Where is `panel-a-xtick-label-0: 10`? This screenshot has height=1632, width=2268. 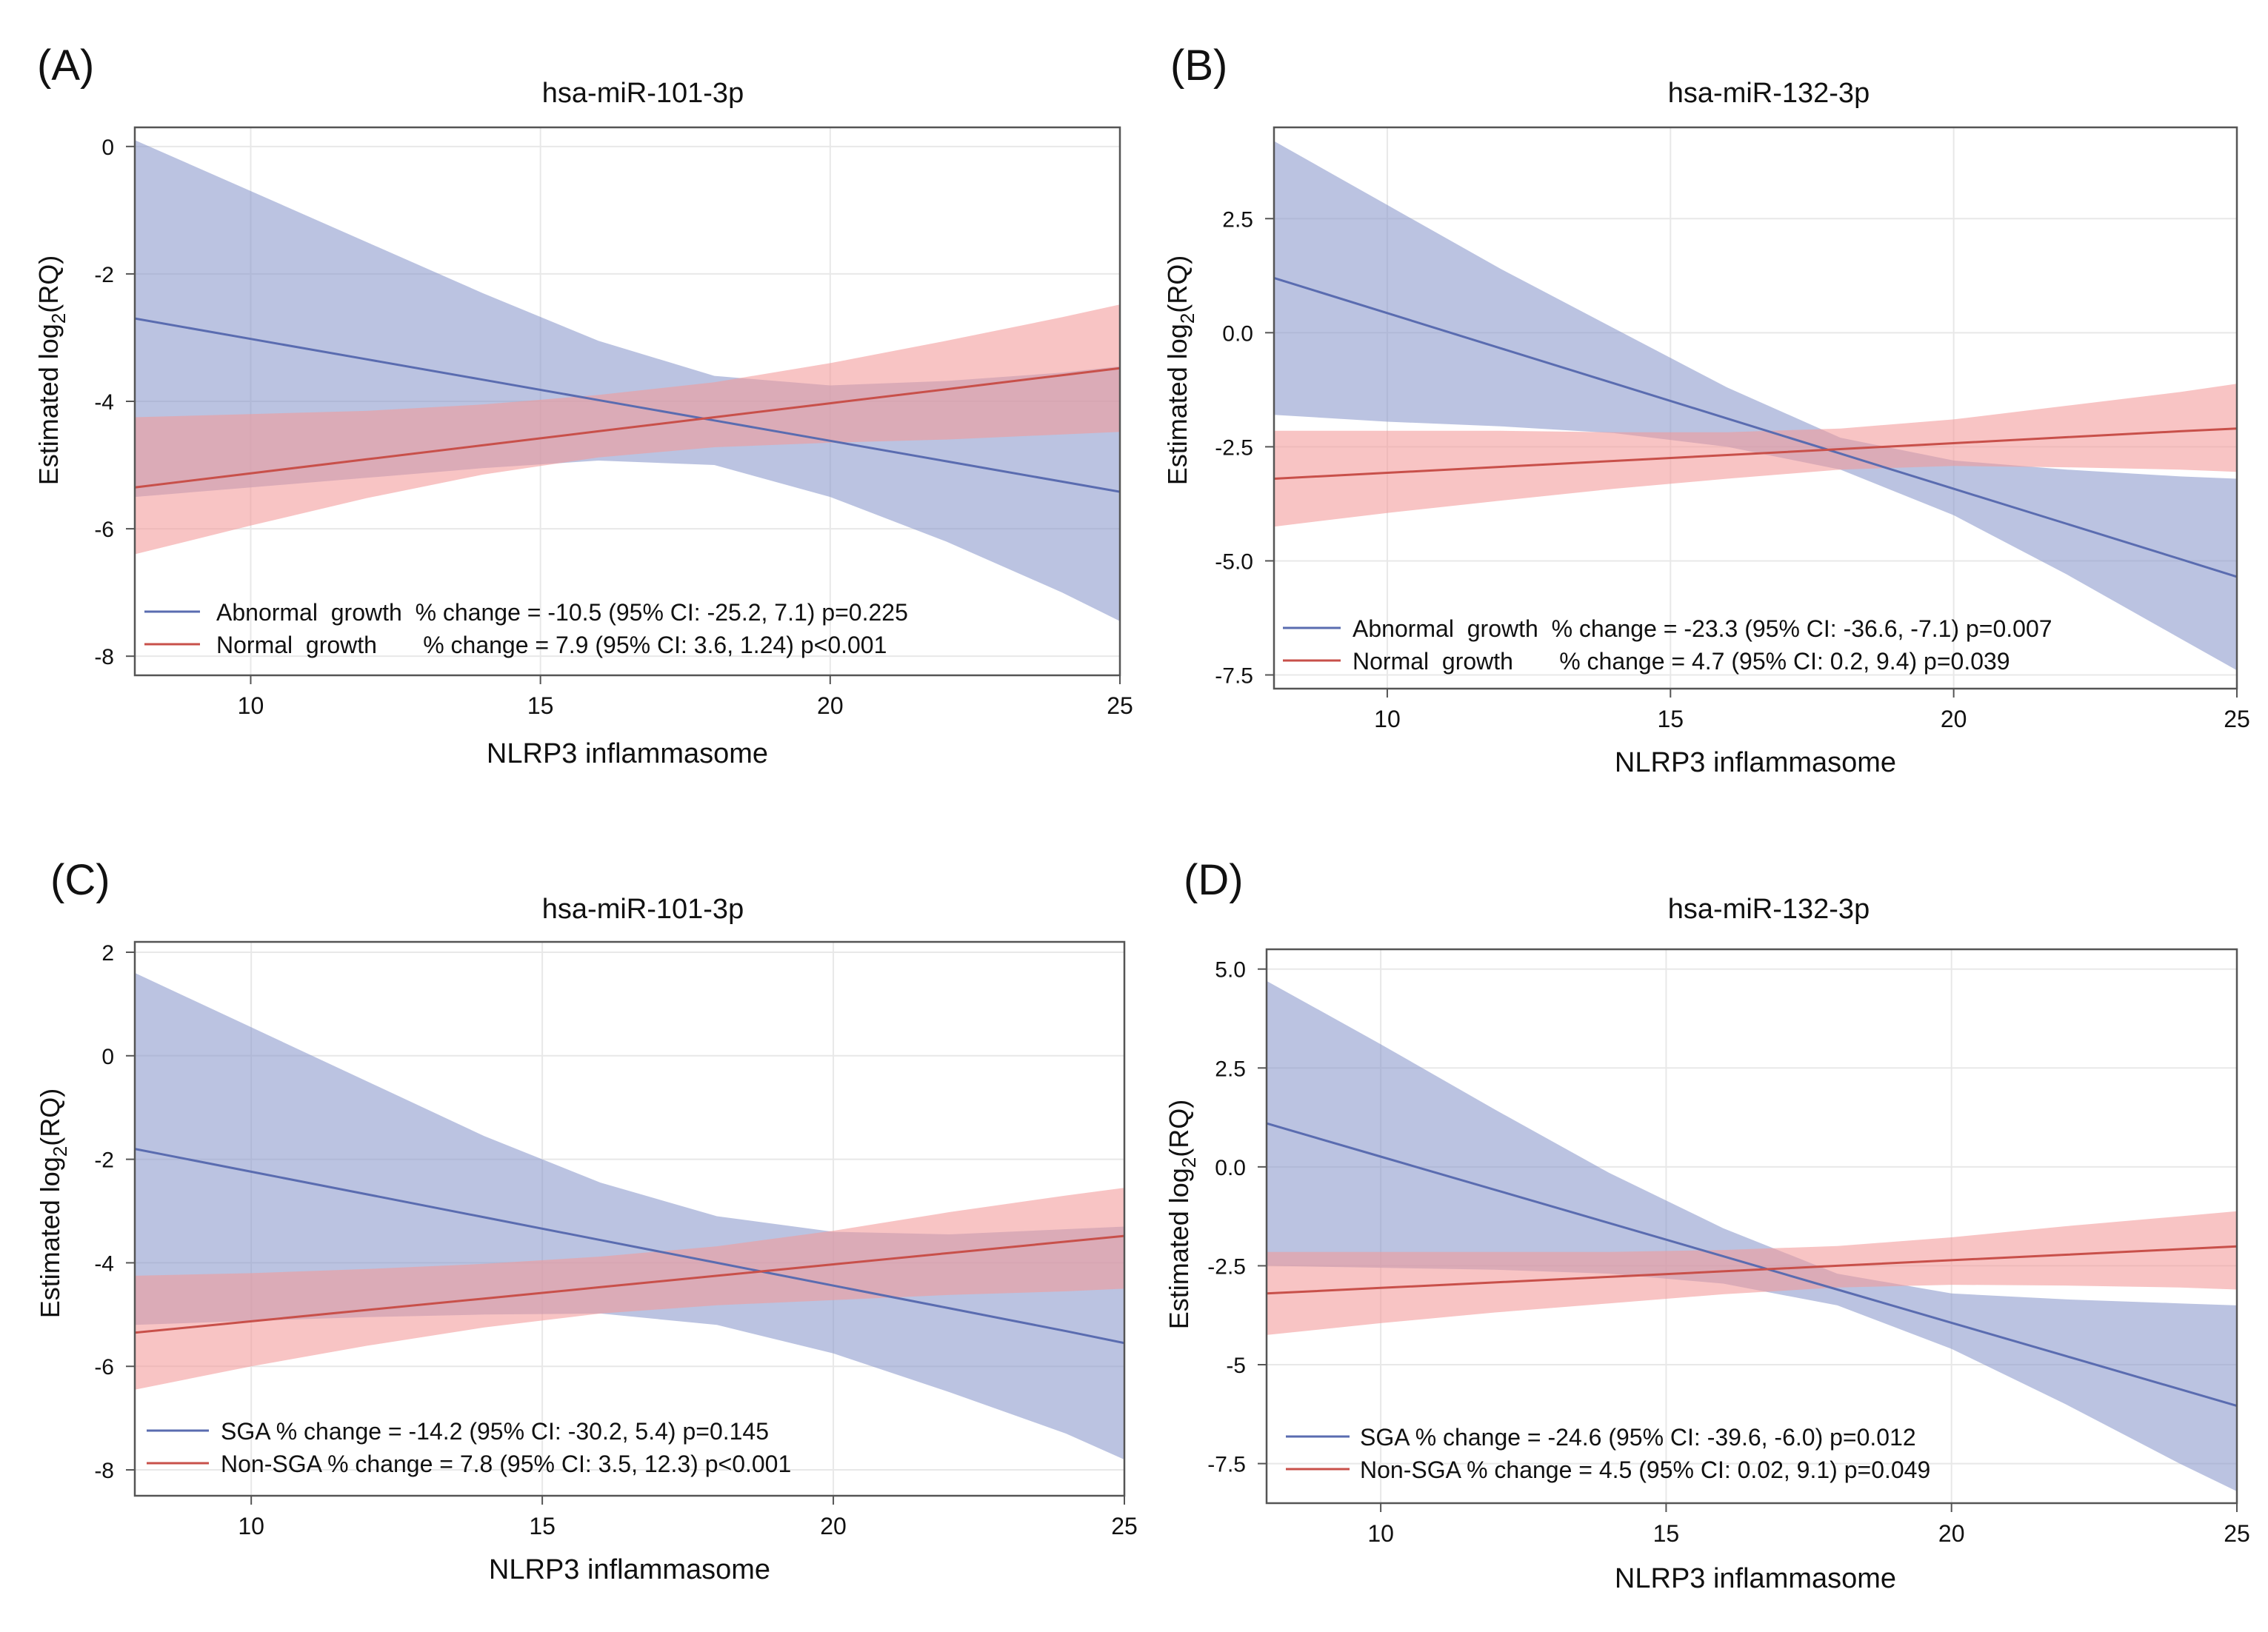
panel-a-xtick-label-0: 10 is located at coordinates (251, 705).